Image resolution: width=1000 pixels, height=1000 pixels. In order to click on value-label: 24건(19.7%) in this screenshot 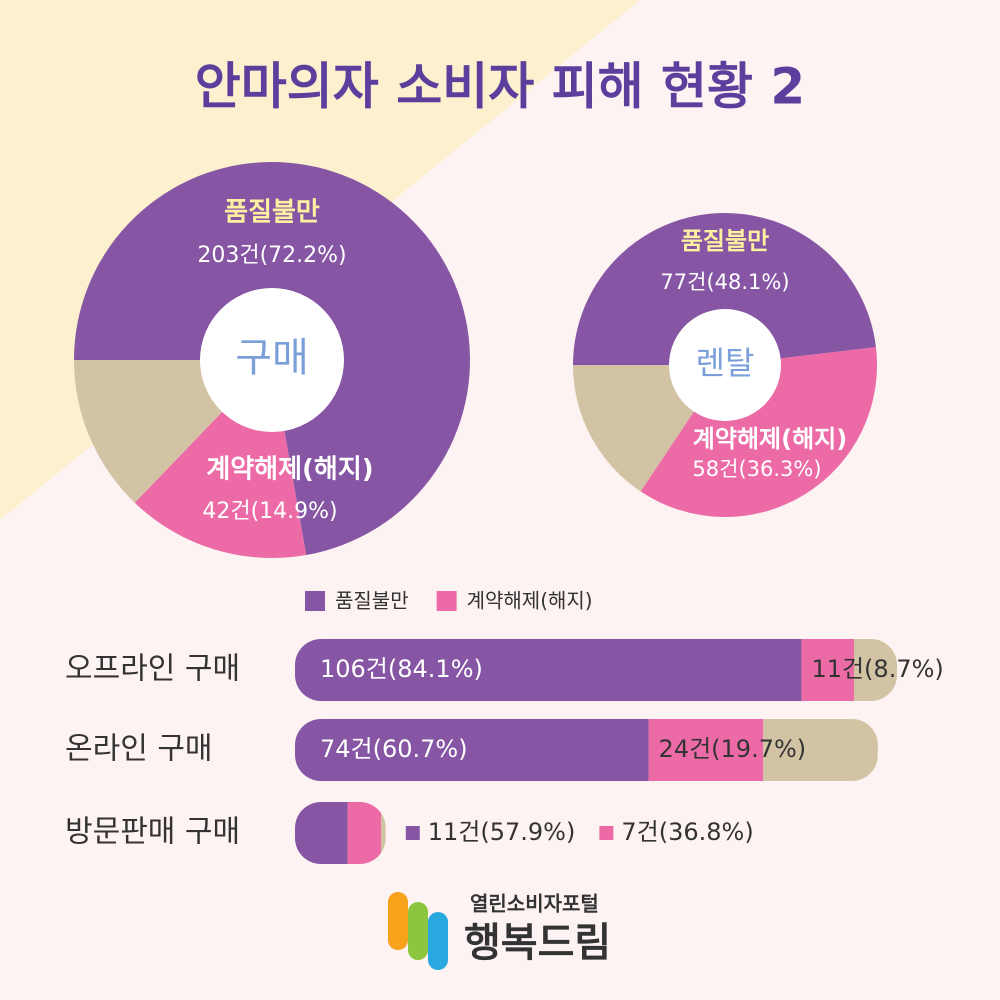, I will do `click(733, 749)`.